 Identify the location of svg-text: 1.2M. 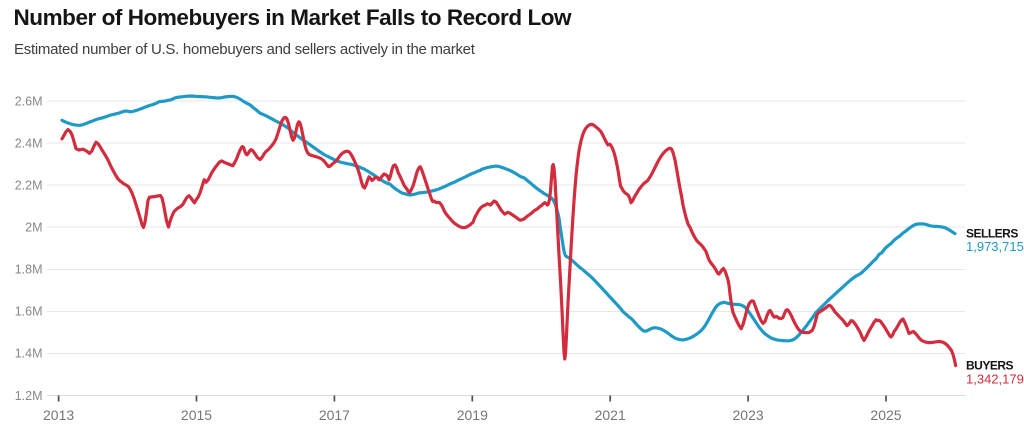
(29, 396).